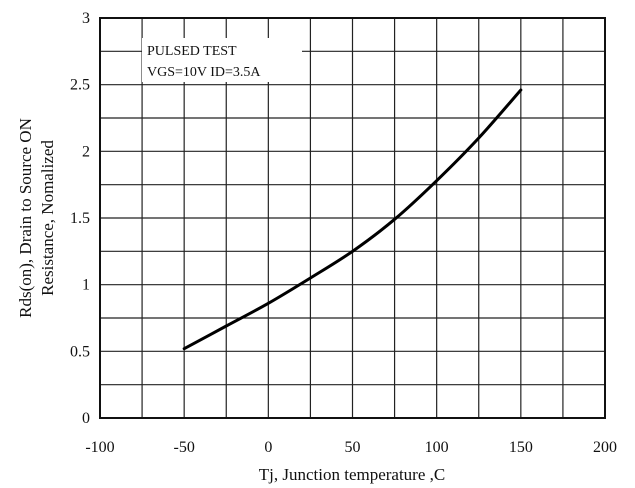 This screenshot has height=488, width=635. Describe the element at coordinates (521, 447) in the screenshot. I see `x-tick-label: 150` at that location.